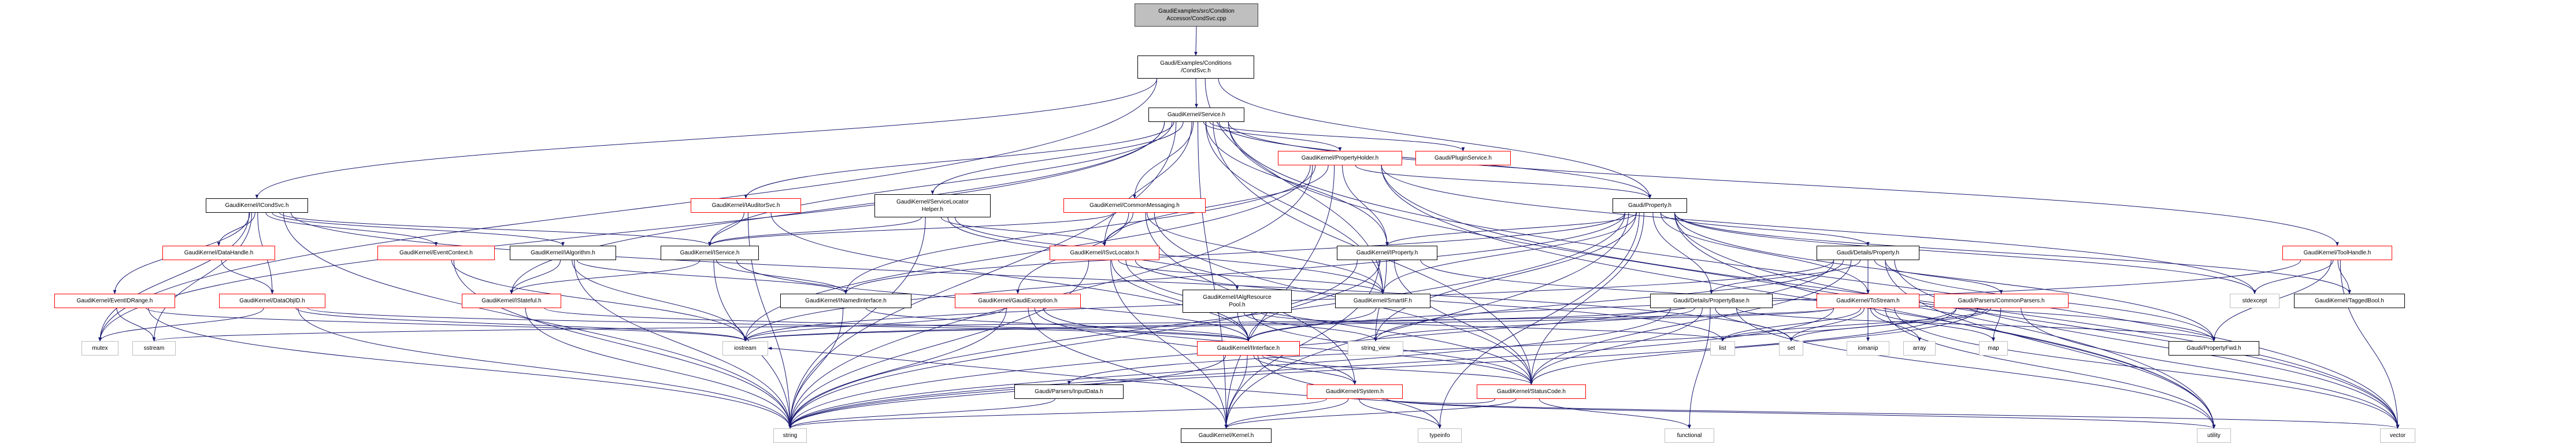 Image resolution: width=2576 pixels, height=444 pixels. Describe the element at coordinates (1337, 136) in the screenshot. I see `edge-service-to-pluginsvc` at that location.